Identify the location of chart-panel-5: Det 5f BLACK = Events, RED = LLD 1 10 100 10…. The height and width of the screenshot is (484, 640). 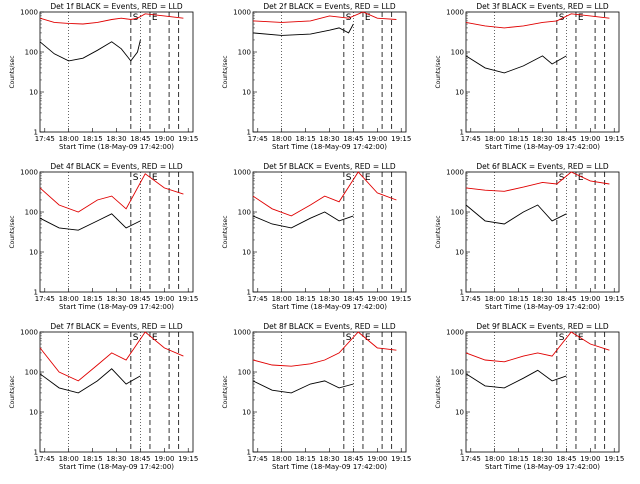
(316, 236).